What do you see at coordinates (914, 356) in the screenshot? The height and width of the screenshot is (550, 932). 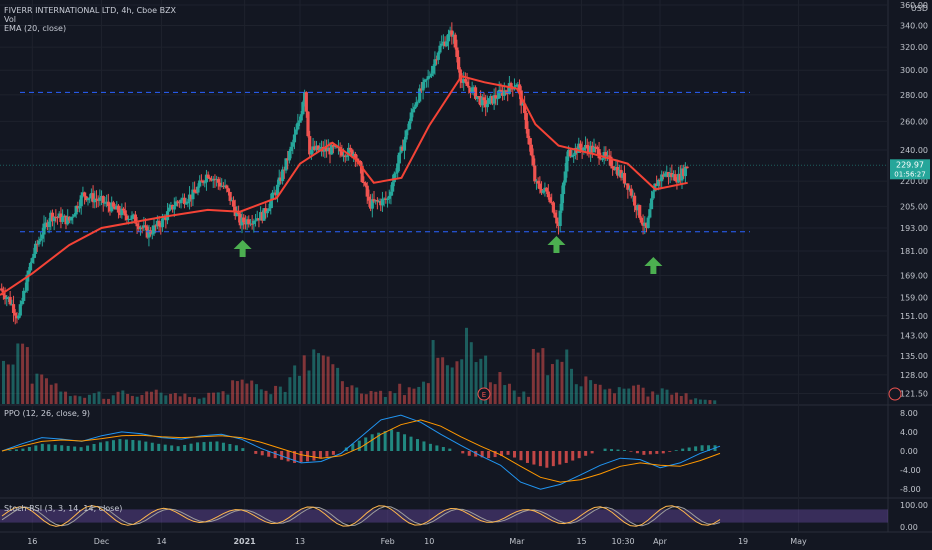 I see `price-tick-label: 135.00` at bounding box center [914, 356].